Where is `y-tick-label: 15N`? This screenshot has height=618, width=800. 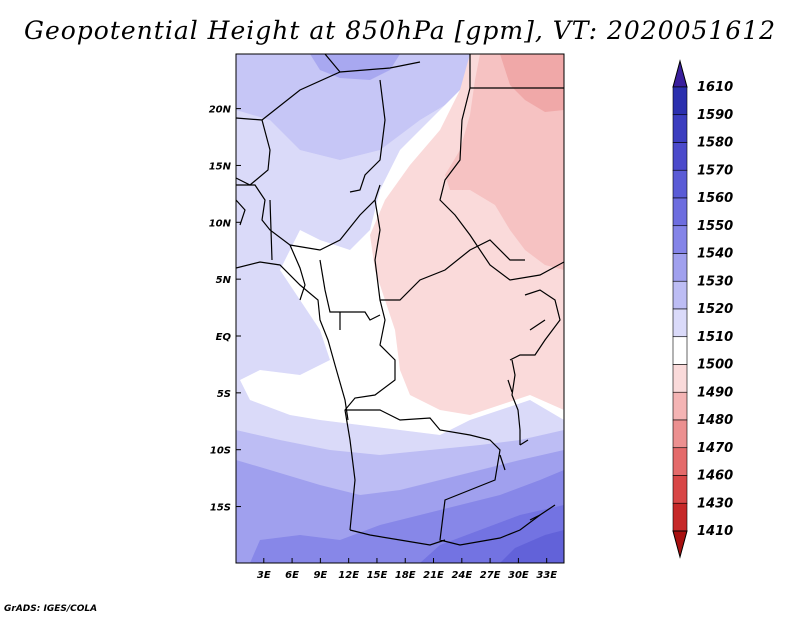 y-tick-label: 15N is located at coordinates (220, 166).